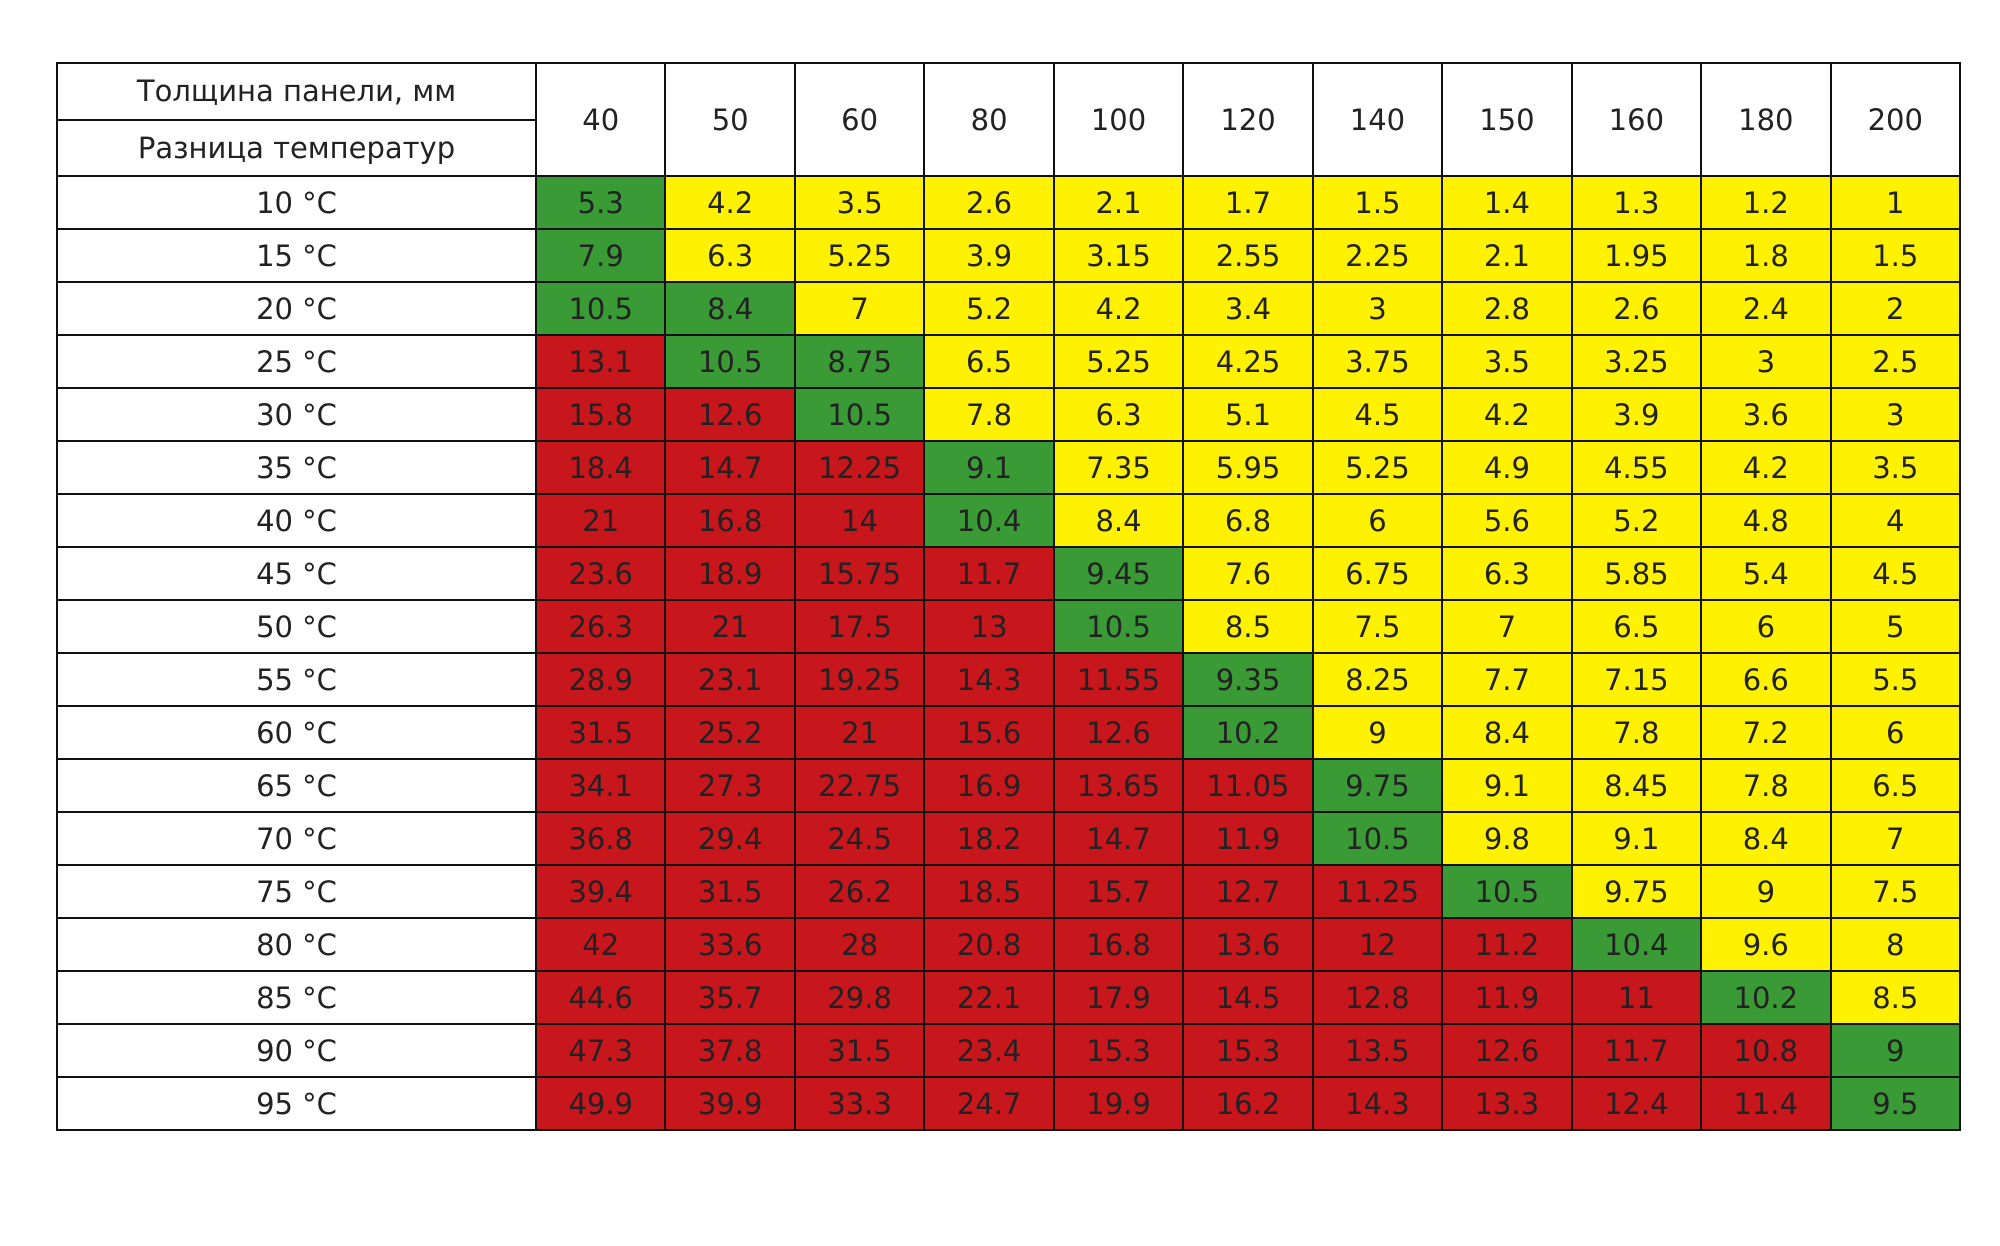  What do you see at coordinates (1636, 361) in the screenshot?
I see `value-cell: 3.25` at bounding box center [1636, 361].